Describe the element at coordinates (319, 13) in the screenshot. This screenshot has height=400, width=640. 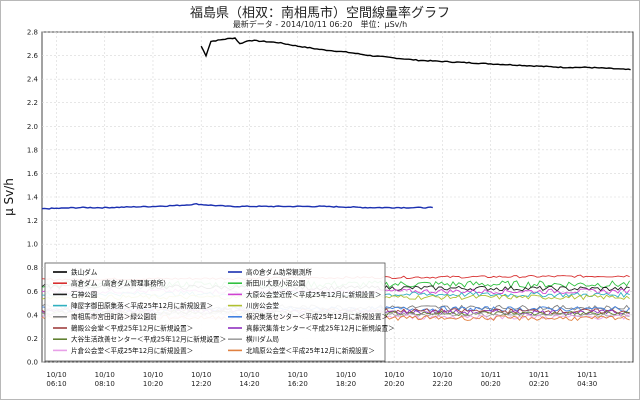
I see `chart-title: 福島県（相双：南相馬市）空間線量率グラフ` at that location.